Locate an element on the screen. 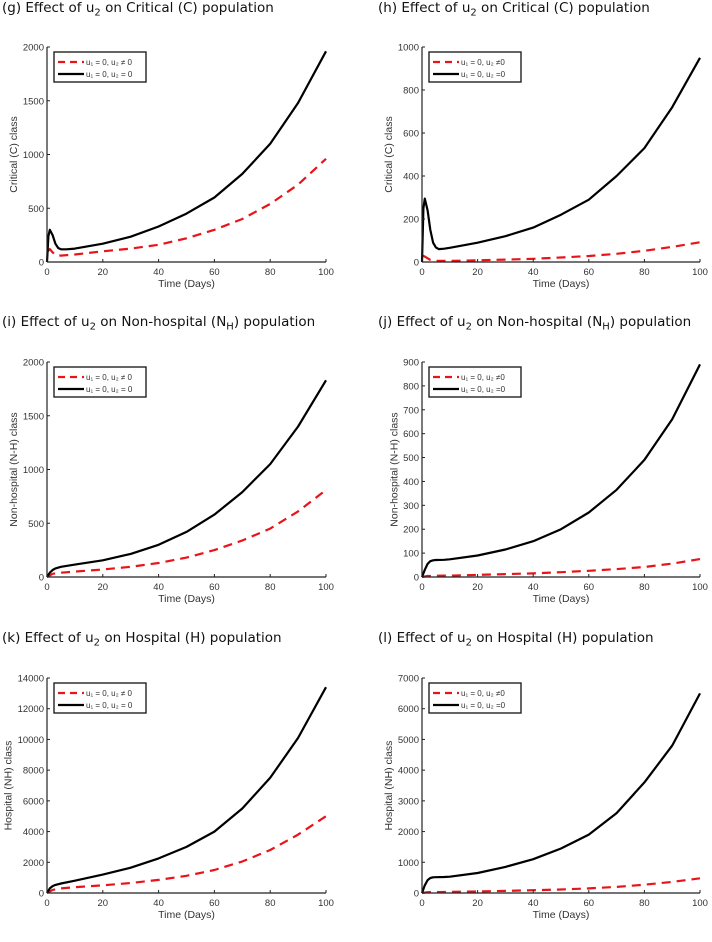  title-part: (g) Effect of u is located at coordinates (48, 8).